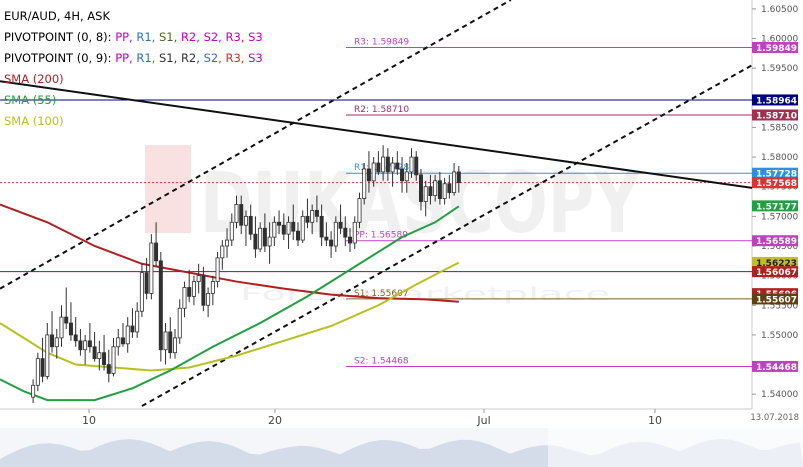 This screenshot has height=467, width=803. Describe the element at coordinates (170, 37) in the screenshot. I see `pivot-legend-item: S1,` at that location.